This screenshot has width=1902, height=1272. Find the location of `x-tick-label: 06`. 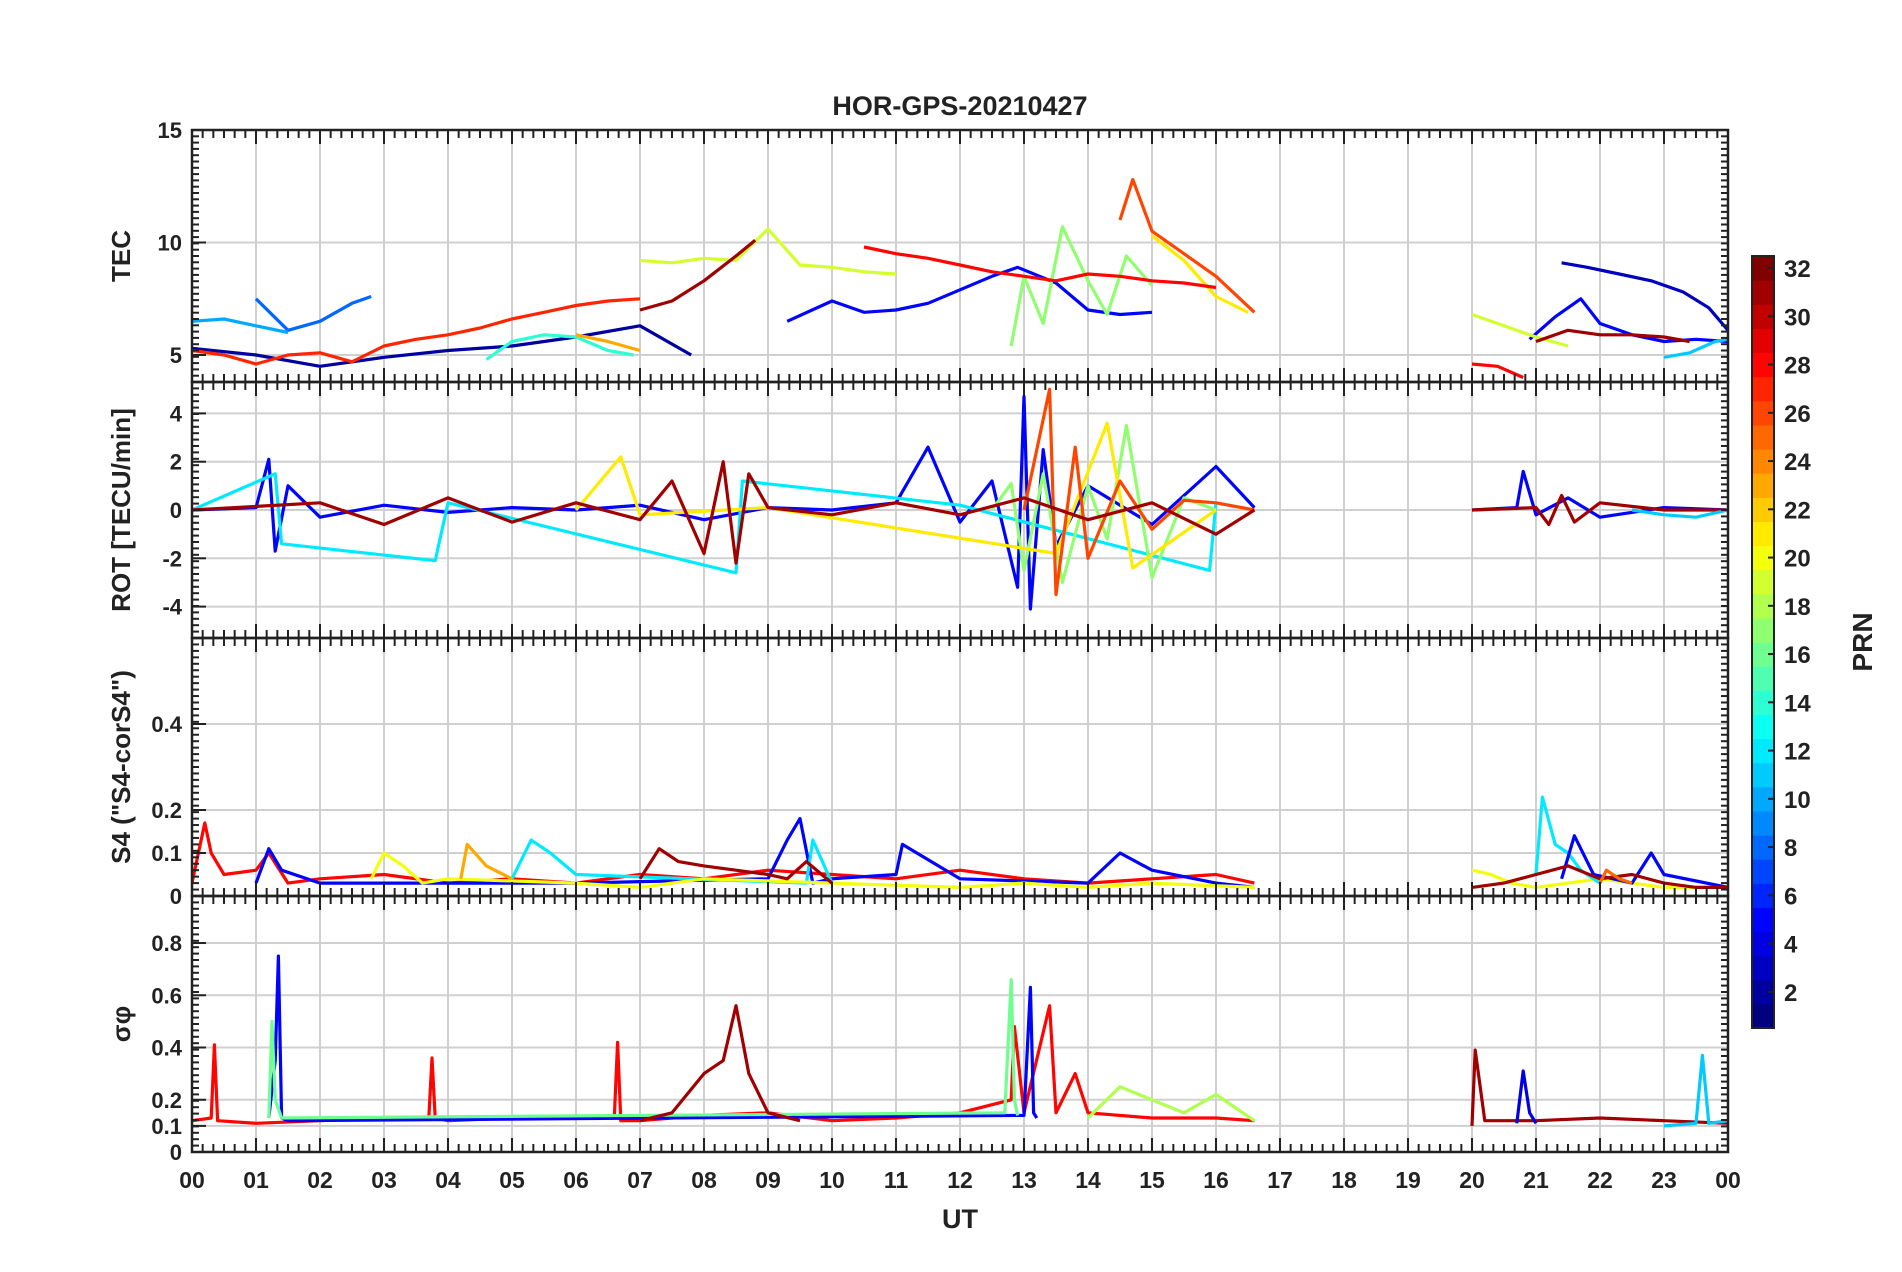

x-tick-label: 06 is located at coordinates (576, 1180).